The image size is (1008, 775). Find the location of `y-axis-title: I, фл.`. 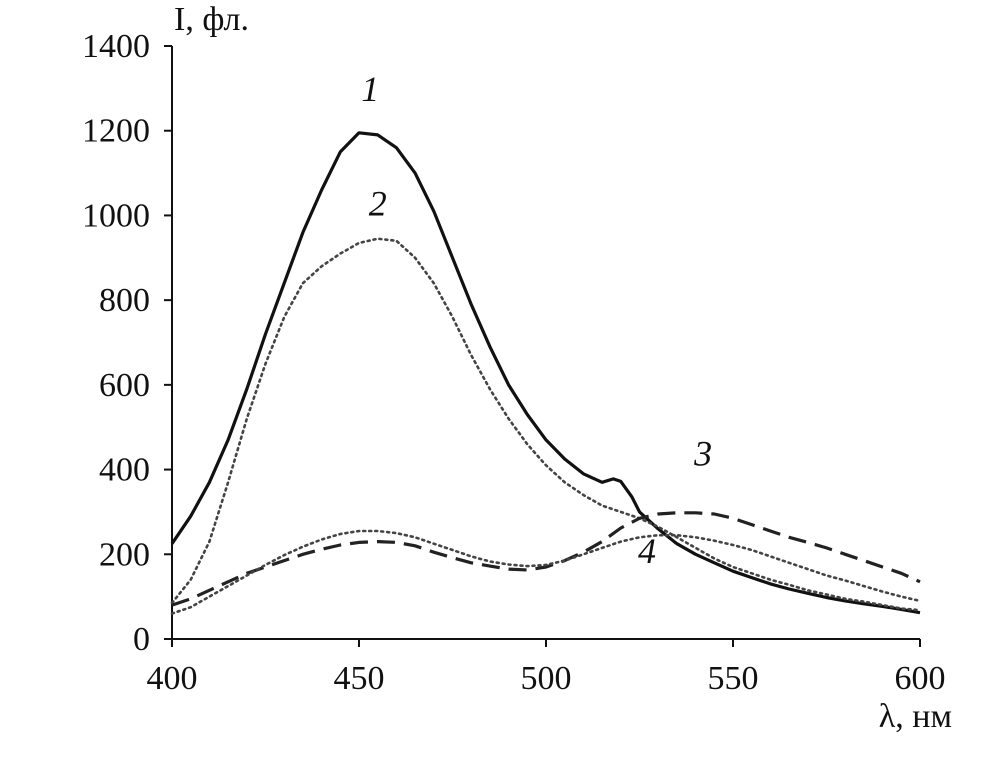

y-axis-title: I, фл. is located at coordinates (211, 19).